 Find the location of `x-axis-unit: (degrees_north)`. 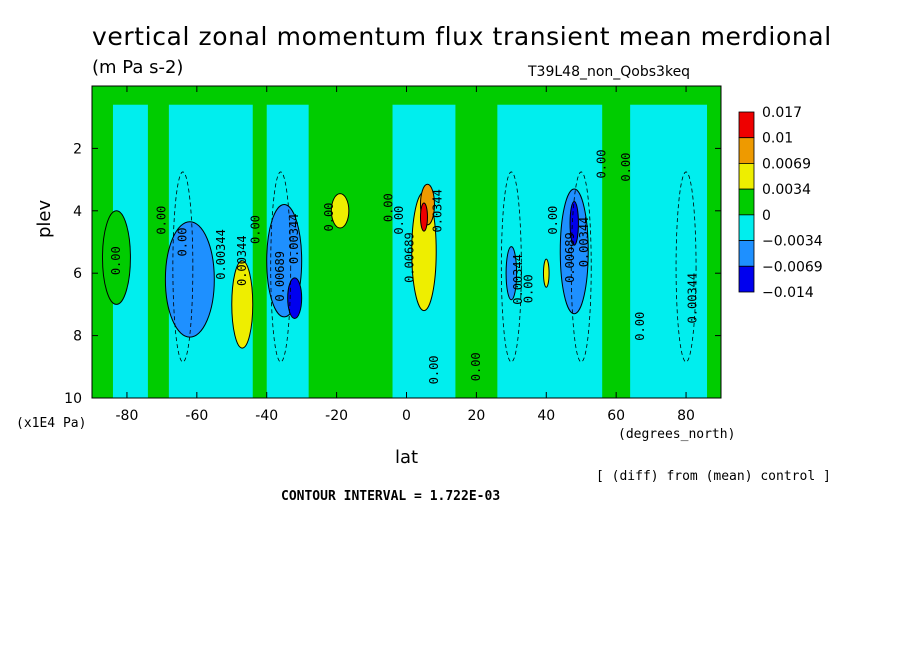

x-axis-unit: (degrees_north) is located at coordinates (677, 434).